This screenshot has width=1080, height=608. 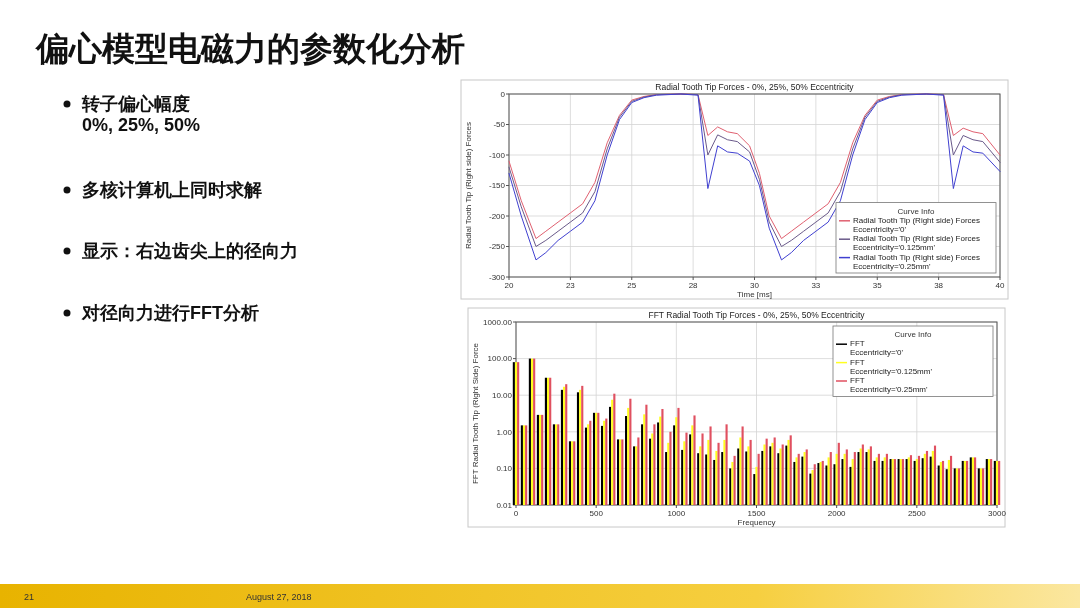 I want to click on x-tick-label: 40, so click(x=1000, y=285).